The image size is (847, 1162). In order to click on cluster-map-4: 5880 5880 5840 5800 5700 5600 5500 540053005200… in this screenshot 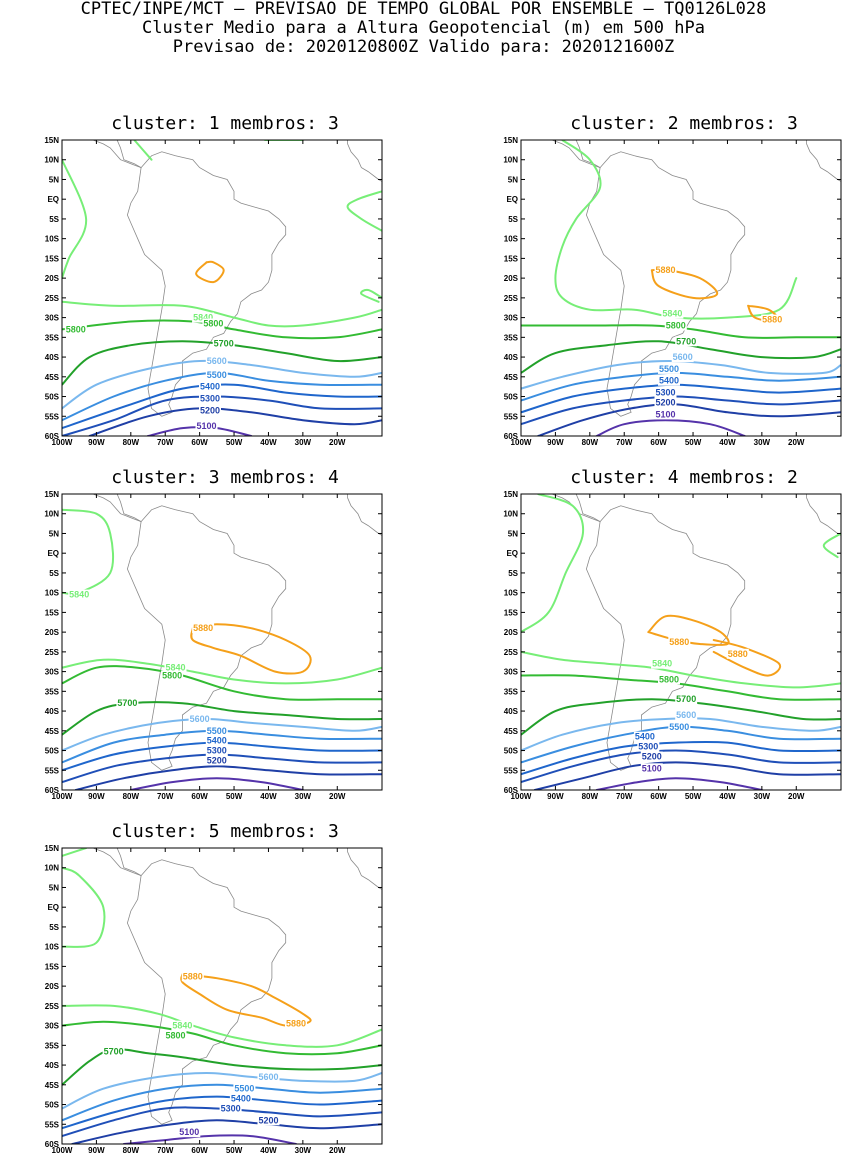, I will do `click(672, 645)`.